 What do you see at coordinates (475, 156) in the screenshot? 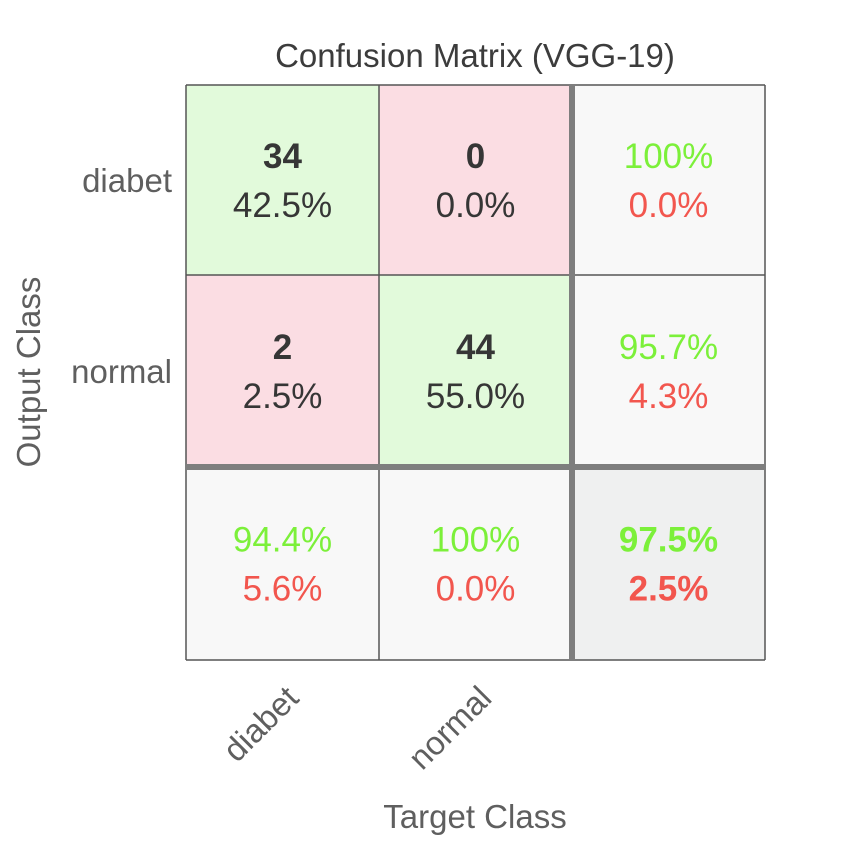
I see `matrix-cell-top-value: 0` at bounding box center [475, 156].